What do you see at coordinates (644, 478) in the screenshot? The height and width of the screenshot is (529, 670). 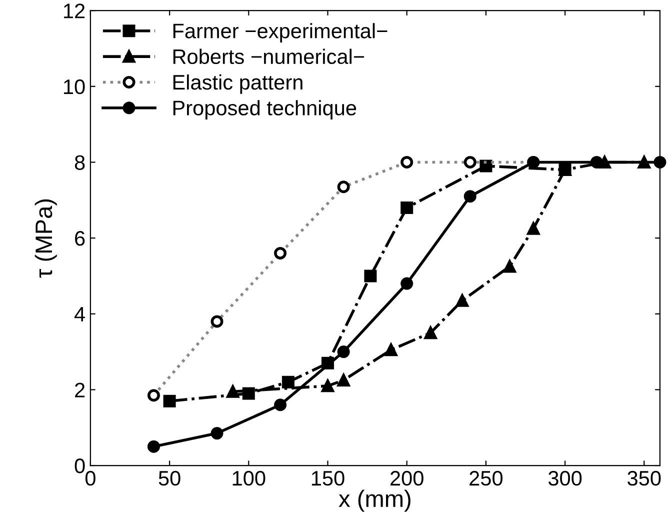 I see `x-tick-label: 350` at bounding box center [644, 478].